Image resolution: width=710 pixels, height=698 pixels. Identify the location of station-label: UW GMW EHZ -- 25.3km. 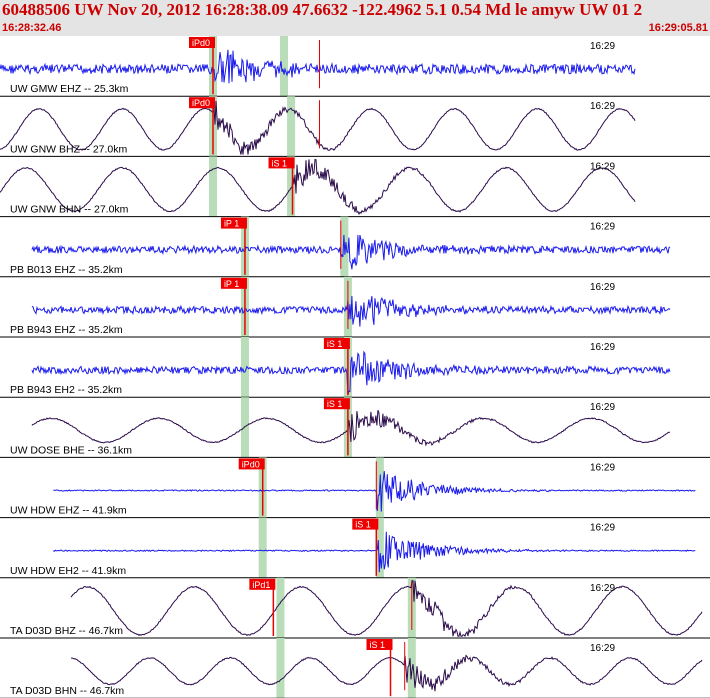
(69, 89).